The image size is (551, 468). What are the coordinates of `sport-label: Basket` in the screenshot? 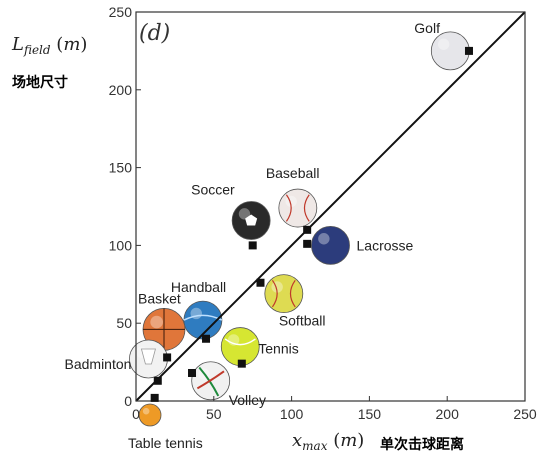 It's located at (159, 298).